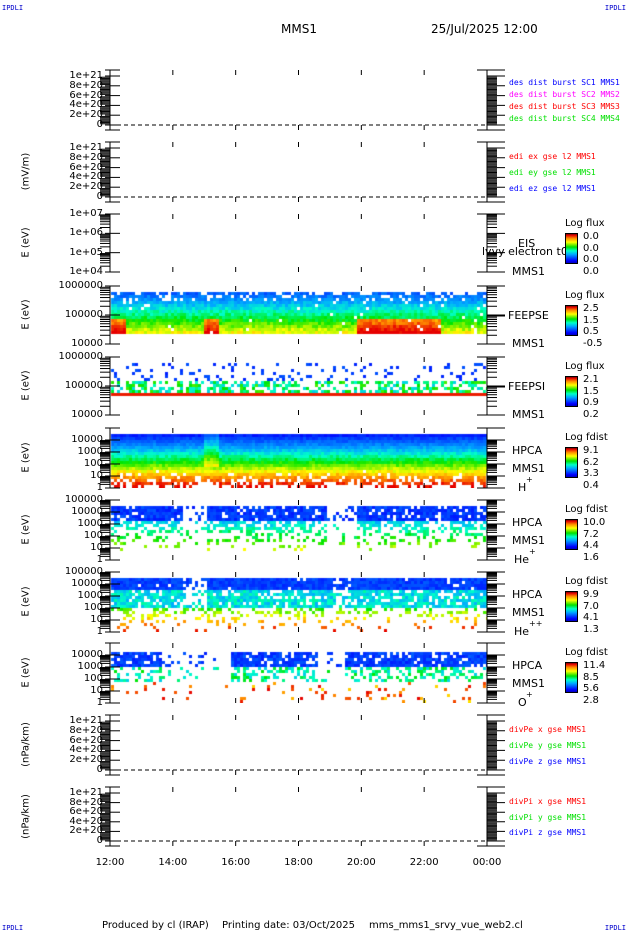 The width and height of the screenshot is (630, 934). What do you see at coordinates (155, 925) in the screenshot?
I see `footer-produced: Produced by cl (IRAP)` at bounding box center [155, 925].